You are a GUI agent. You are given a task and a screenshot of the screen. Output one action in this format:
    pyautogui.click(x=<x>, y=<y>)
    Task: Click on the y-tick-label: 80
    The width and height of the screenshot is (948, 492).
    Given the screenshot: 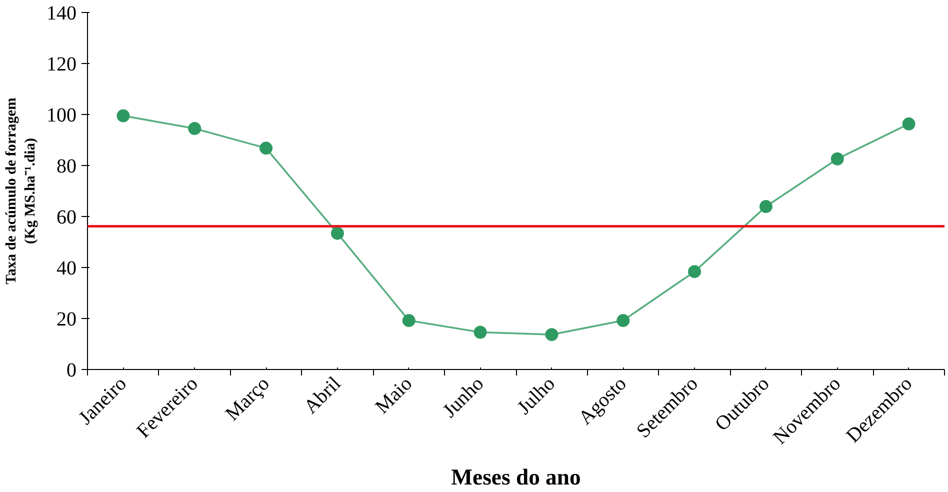 What is the action you would take?
    pyautogui.click(x=66, y=167)
    